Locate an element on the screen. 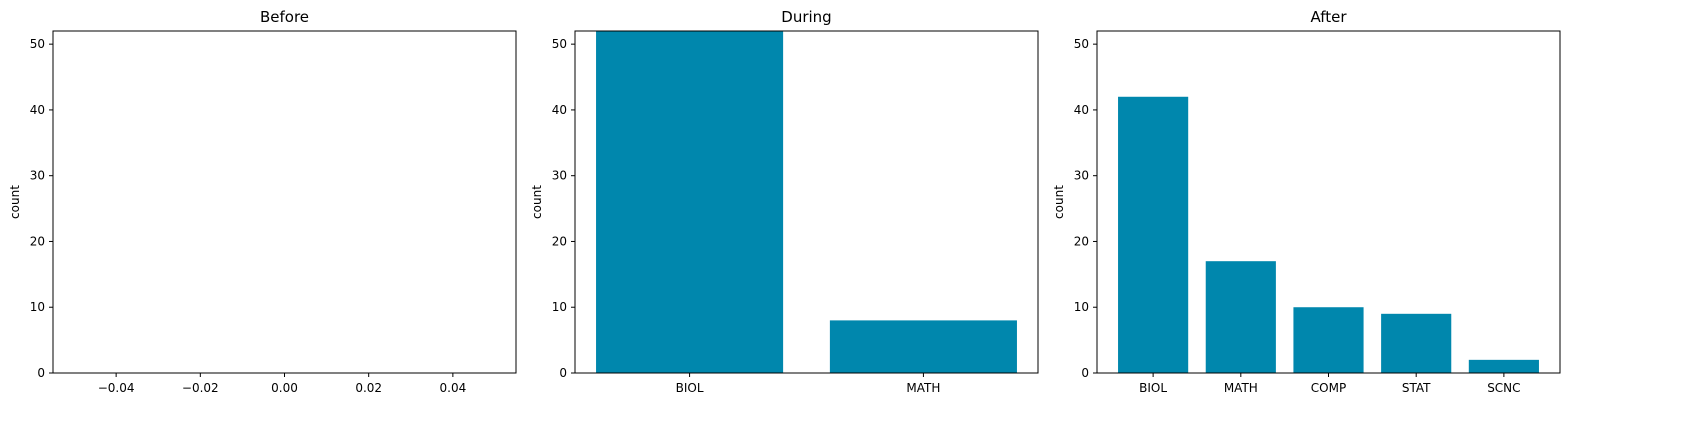  x-tick-label: STAT is located at coordinates (1416, 388).